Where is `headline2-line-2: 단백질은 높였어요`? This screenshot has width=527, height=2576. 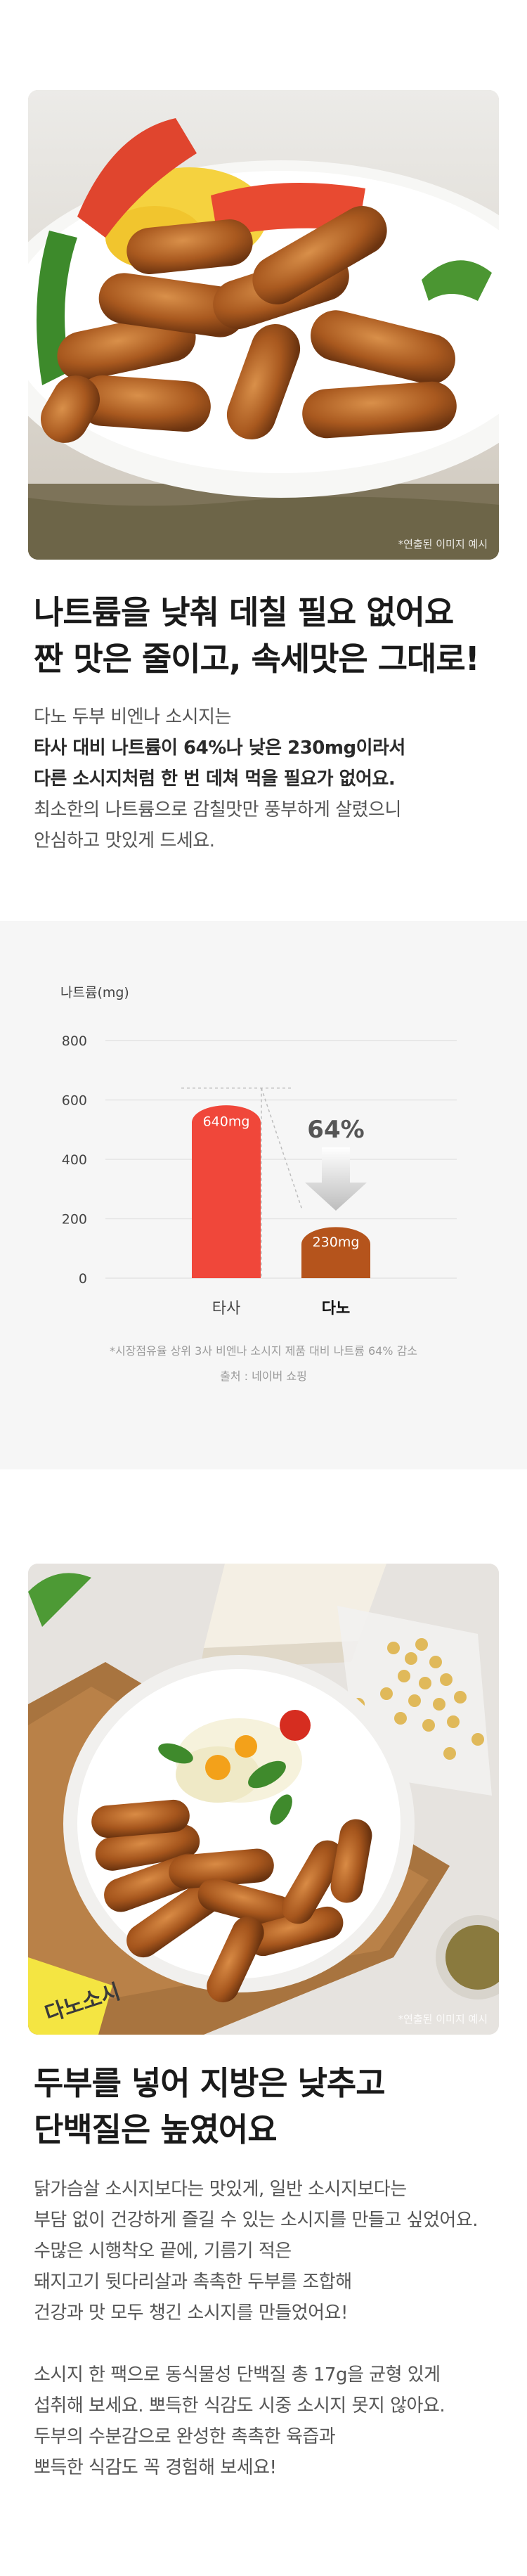 headline2-line-2: 단백질은 높였어요 is located at coordinates (156, 2130).